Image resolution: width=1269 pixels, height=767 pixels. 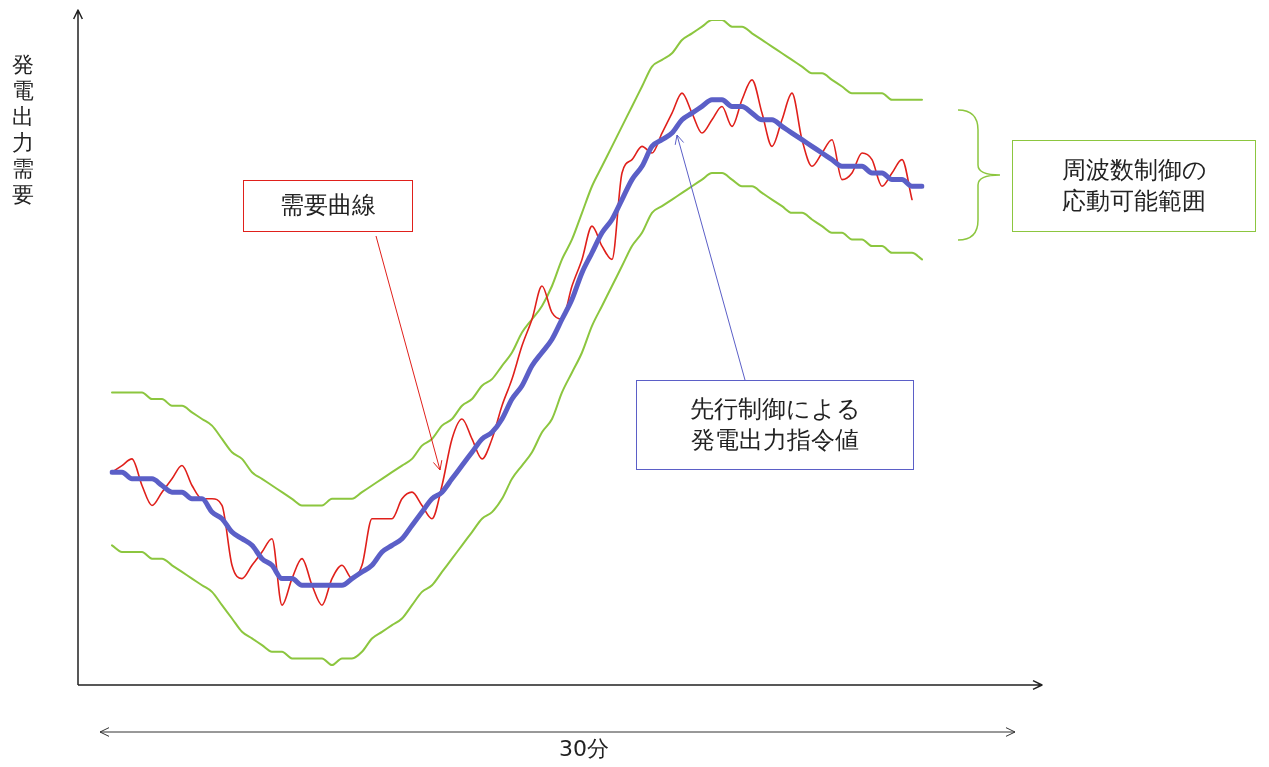 What do you see at coordinates (1134, 185) in the screenshot?
I see `text: 周波数制御の応動可能範囲` at bounding box center [1134, 185].